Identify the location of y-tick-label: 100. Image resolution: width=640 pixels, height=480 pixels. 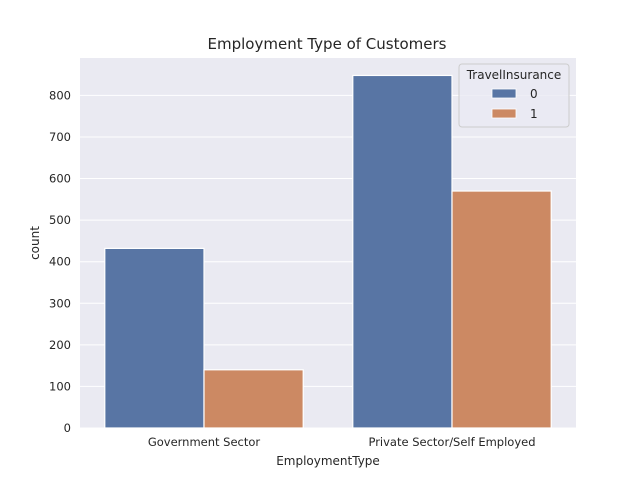
(60, 386).